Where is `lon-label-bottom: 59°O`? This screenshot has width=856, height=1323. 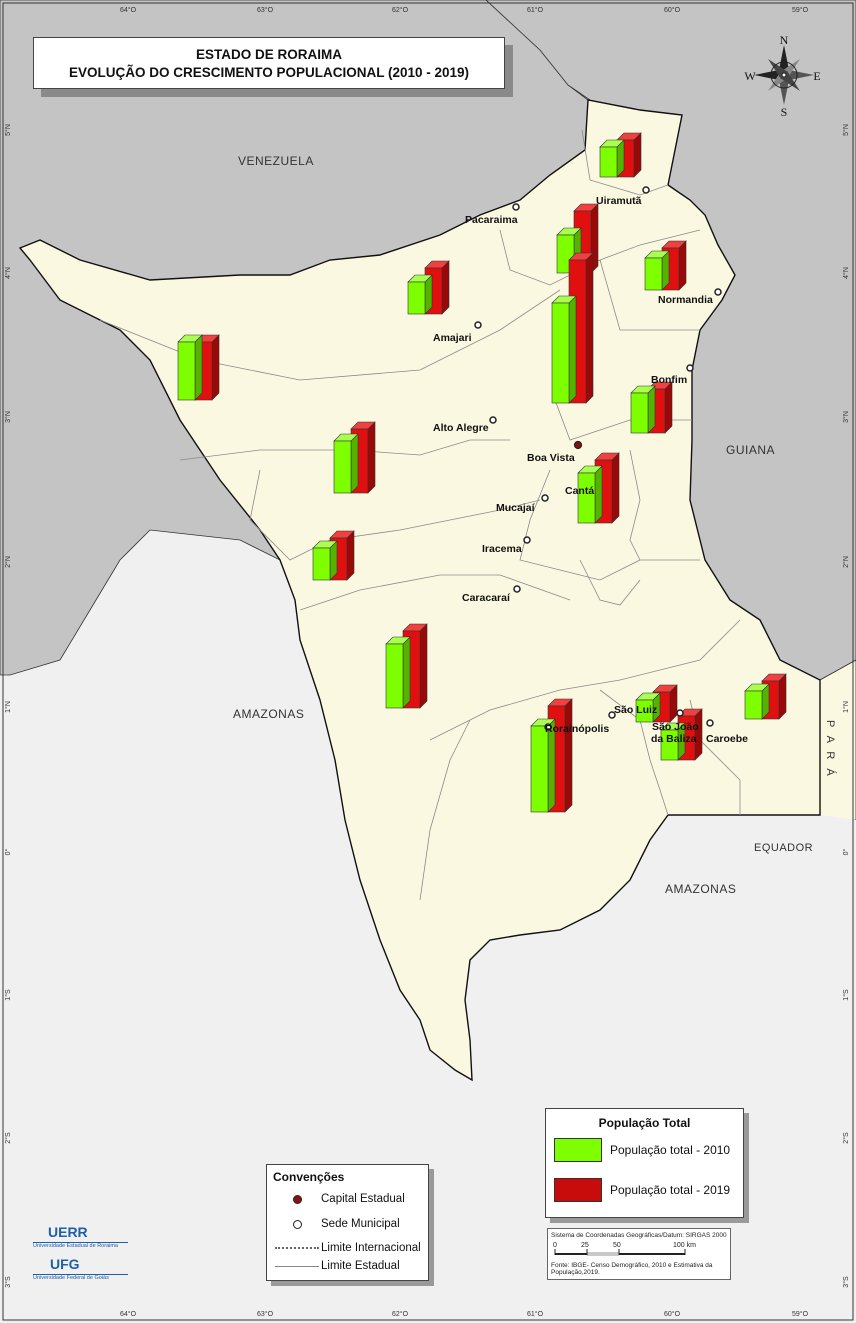
lon-label-bottom: 59°O is located at coordinates (800, 1314).